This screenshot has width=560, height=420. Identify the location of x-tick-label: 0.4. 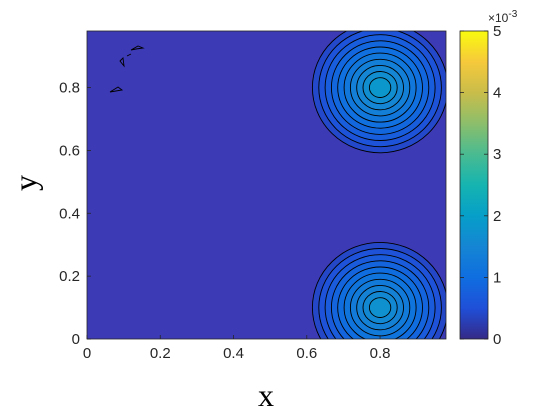
(233, 353).